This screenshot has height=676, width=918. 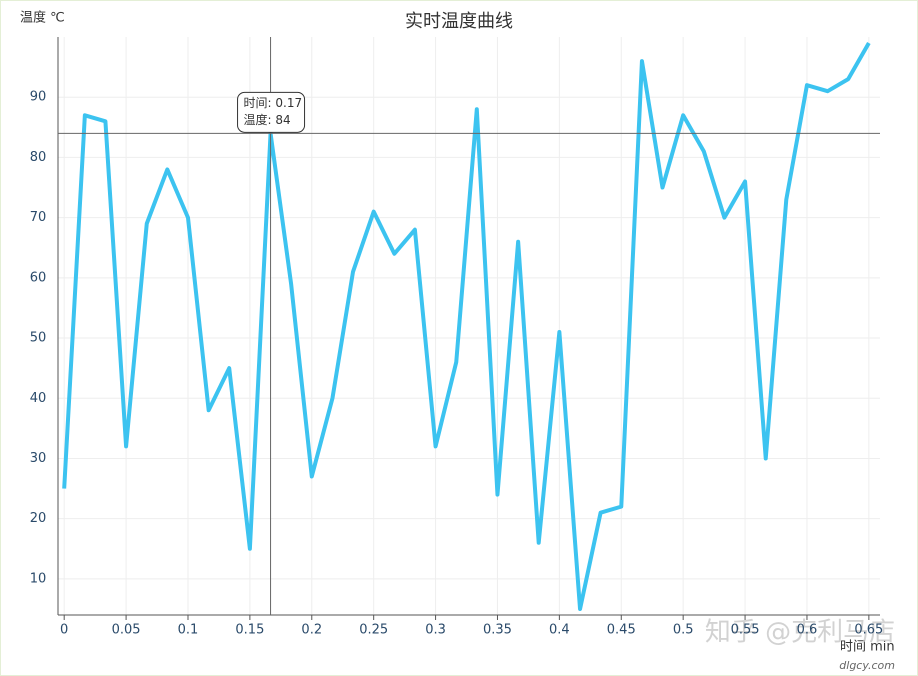 I want to click on x-tick-label: 0.65, so click(x=868, y=630).